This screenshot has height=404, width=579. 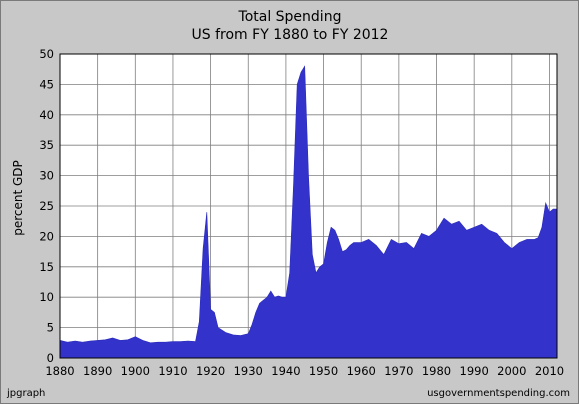 What do you see at coordinates (549, 371) in the screenshot?
I see `x-tick-label: 2010` at bounding box center [549, 371].